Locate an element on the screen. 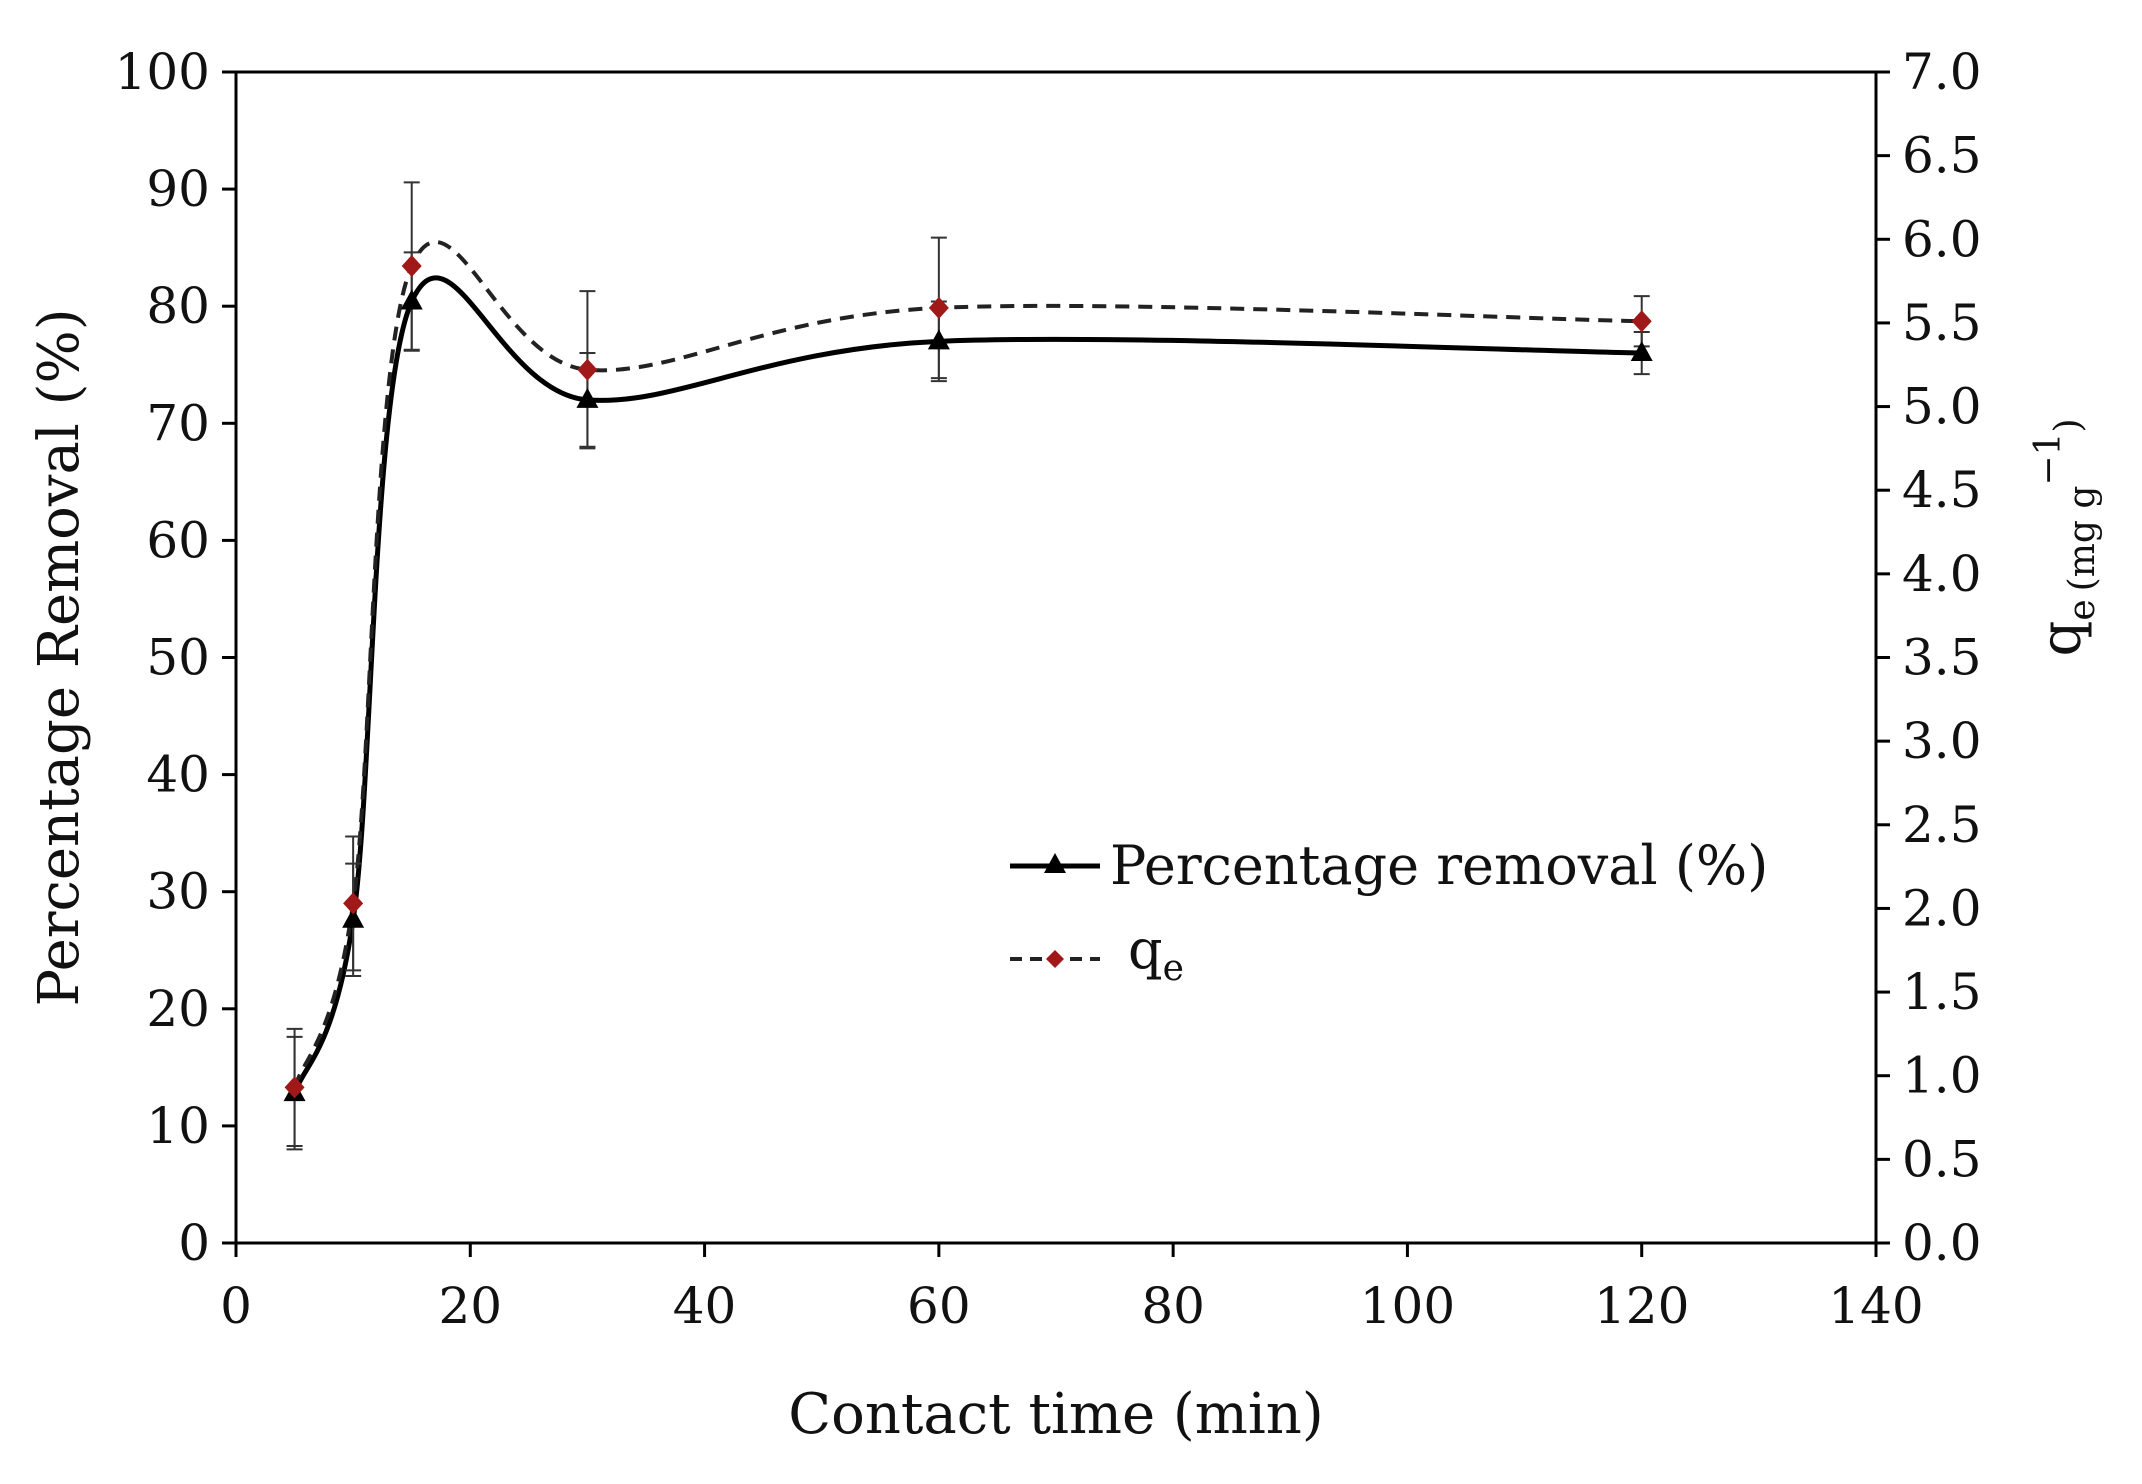 The width and height of the screenshot is (2142, 1484). x-tick-label: 80 is located at coordinates (1173, 1306).